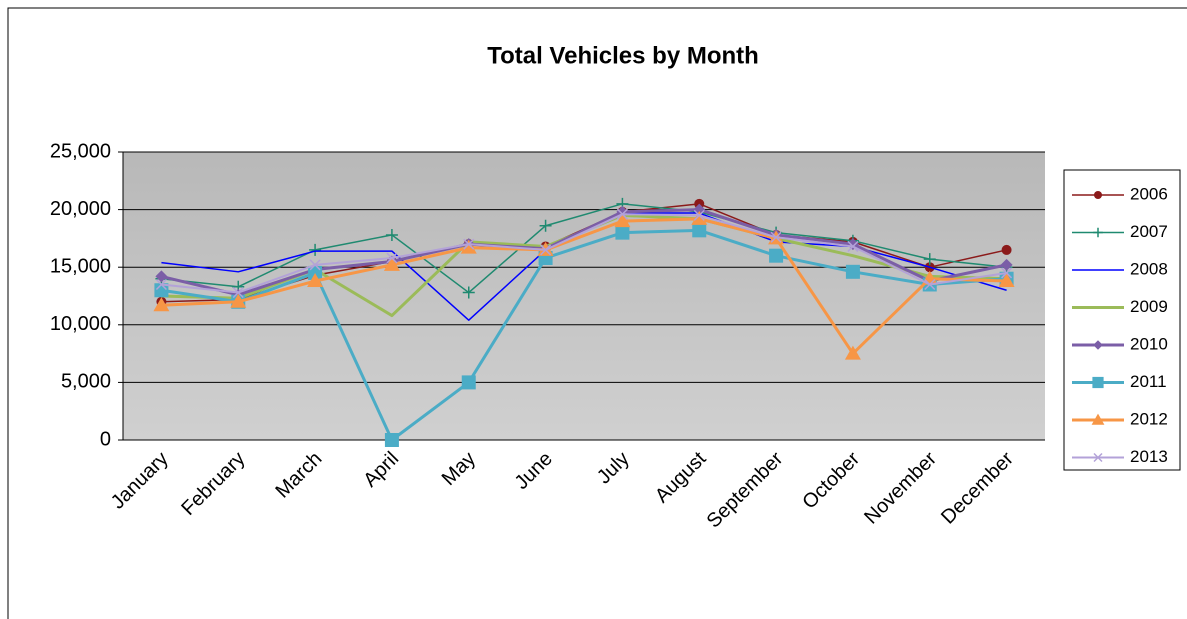 Image resolution: width=1187 pixels, height=619 pixels. Describe the element at coordinates (1149, 343) in the screenshot. I see `legend-label: 2010` at that location.